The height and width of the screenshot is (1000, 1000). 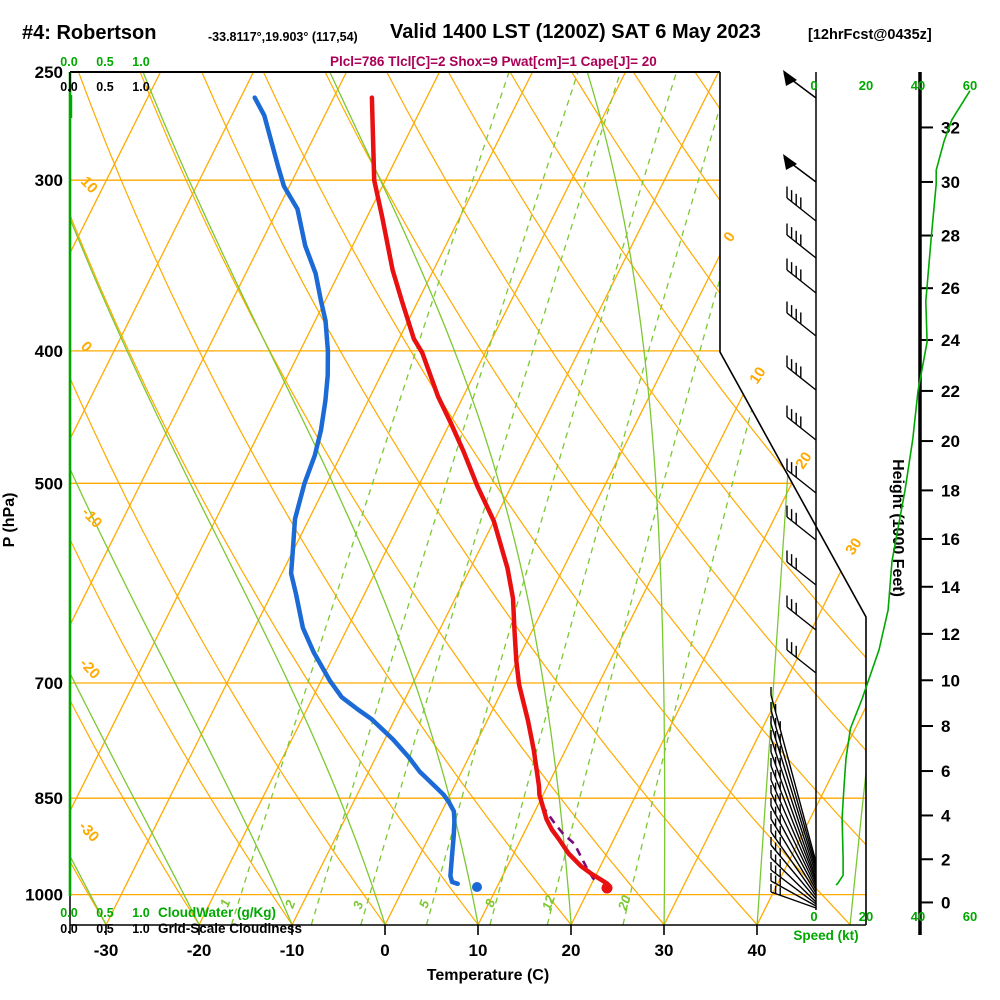 I want to click on temperature-tick-label: -10, so click(x=292, y=950).